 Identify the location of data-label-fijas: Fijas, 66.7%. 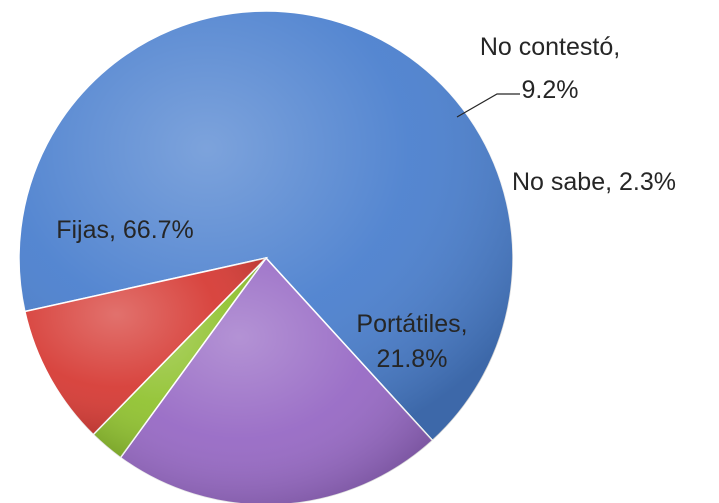
(125, 230).